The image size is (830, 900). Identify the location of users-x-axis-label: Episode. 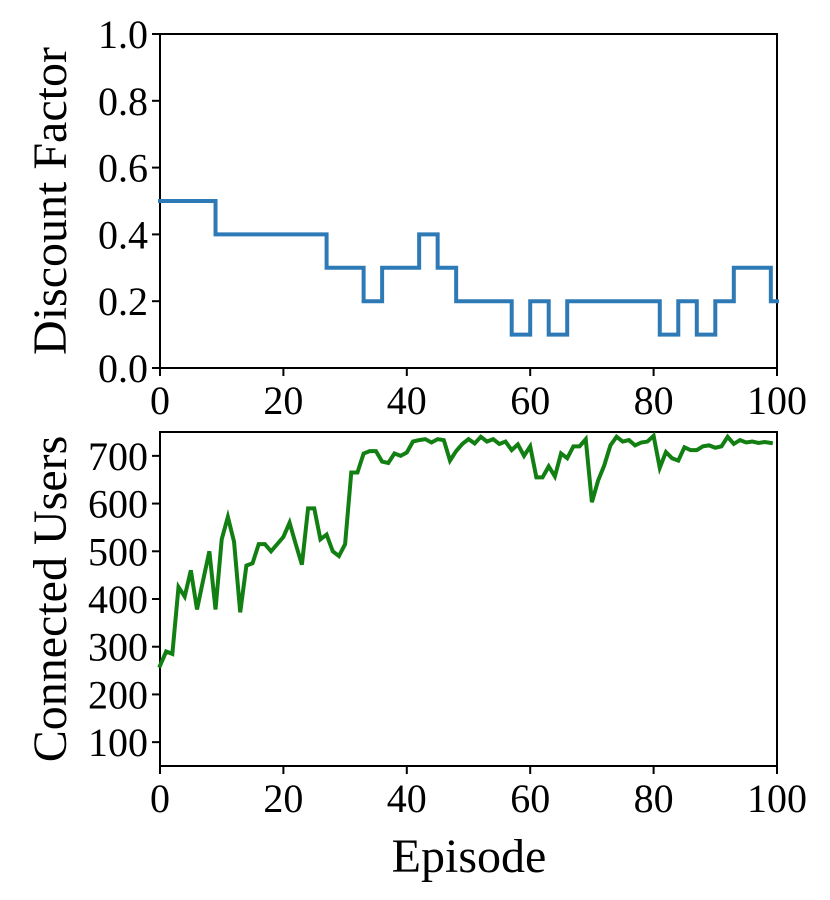
(469, 856).